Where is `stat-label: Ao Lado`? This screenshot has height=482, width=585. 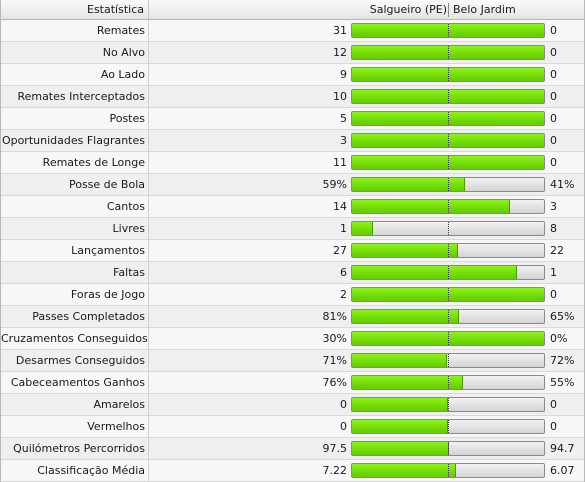 stat-label: Ao Lado is located at coordinates (75, 74).